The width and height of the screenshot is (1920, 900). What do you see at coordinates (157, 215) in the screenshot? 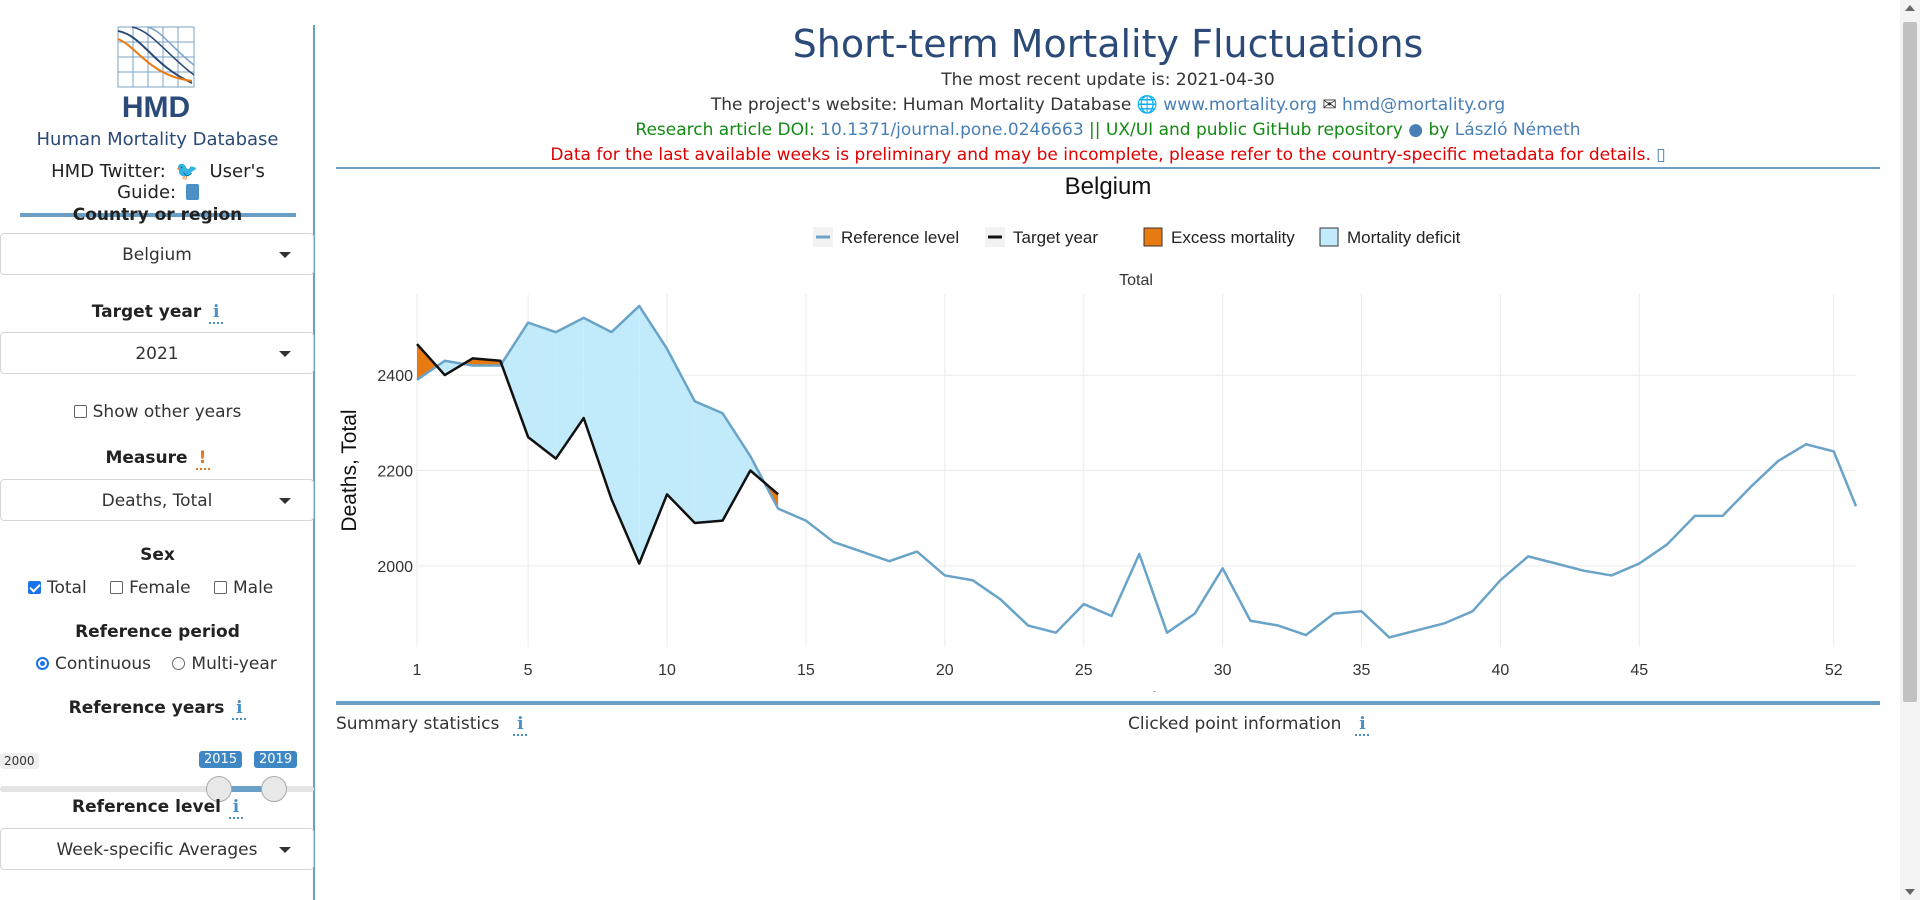
I see `country-label: Country or region` at bounding box center [157, 215].